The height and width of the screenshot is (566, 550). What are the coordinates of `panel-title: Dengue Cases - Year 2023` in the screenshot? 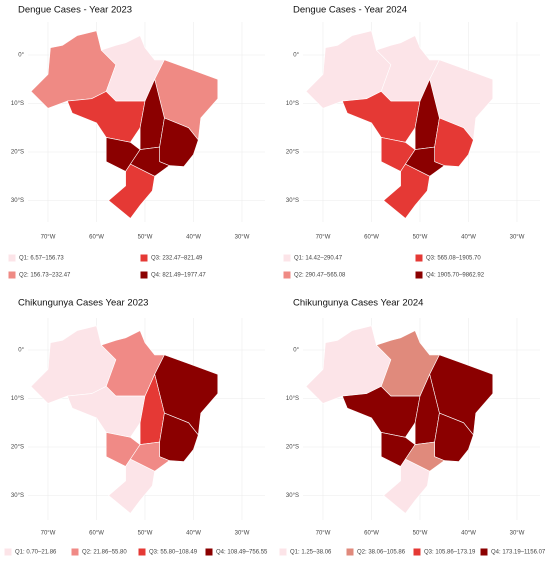 It's located at (75, 10).